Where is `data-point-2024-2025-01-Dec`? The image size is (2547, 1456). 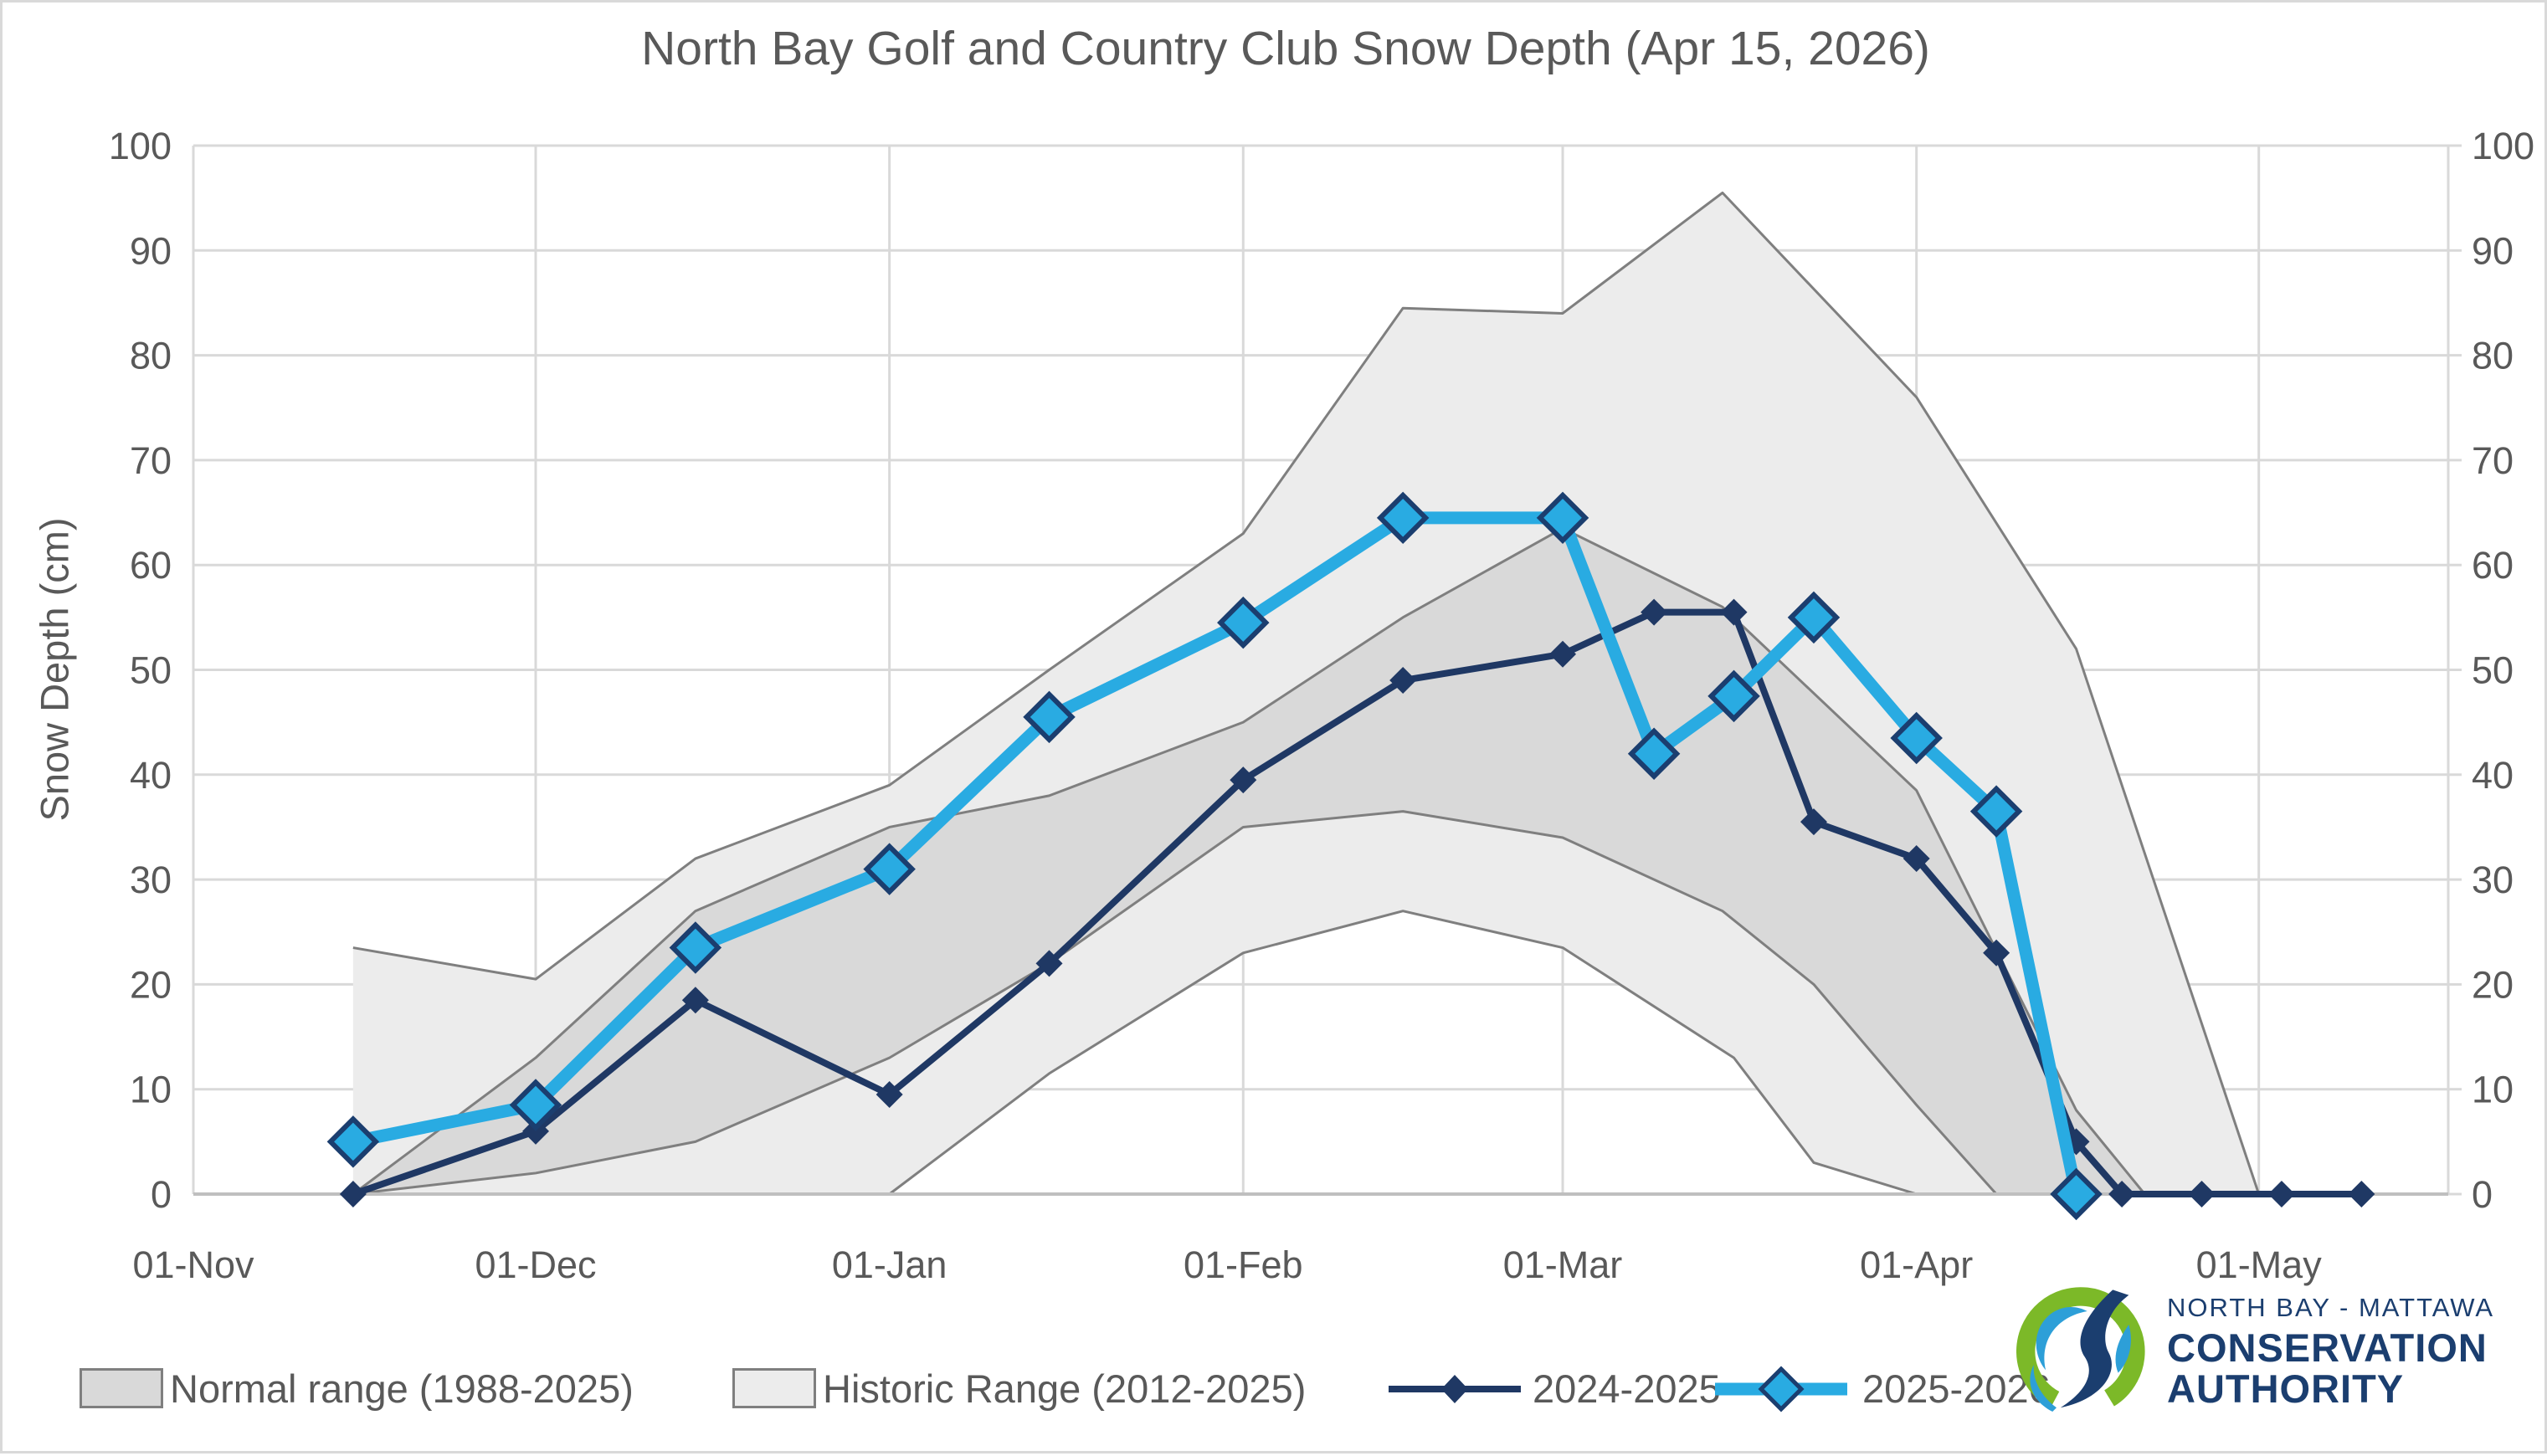
data-point-2024-2025-01-Dec is located at coordinates (536, 1131).